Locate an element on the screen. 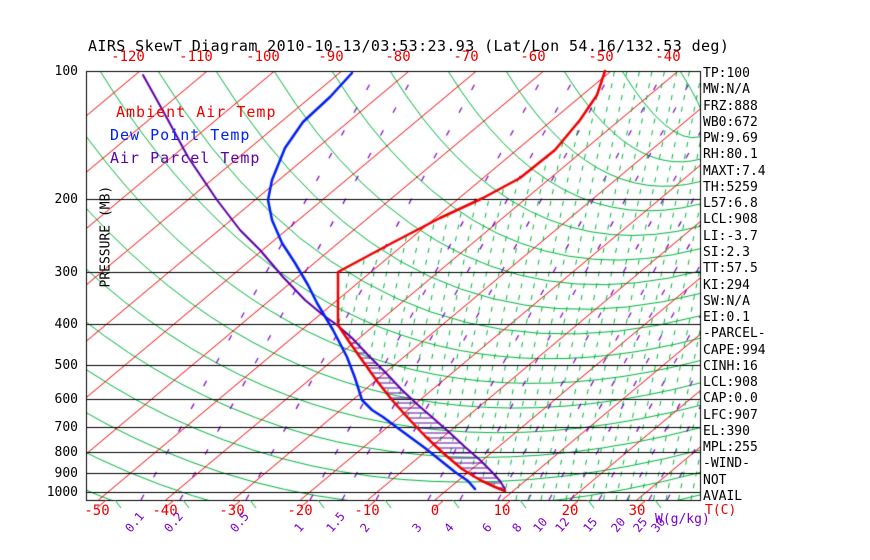 This screenshot has width=870, height=560. index-readout: PW:9.69 is located at coordinates (730, 139).